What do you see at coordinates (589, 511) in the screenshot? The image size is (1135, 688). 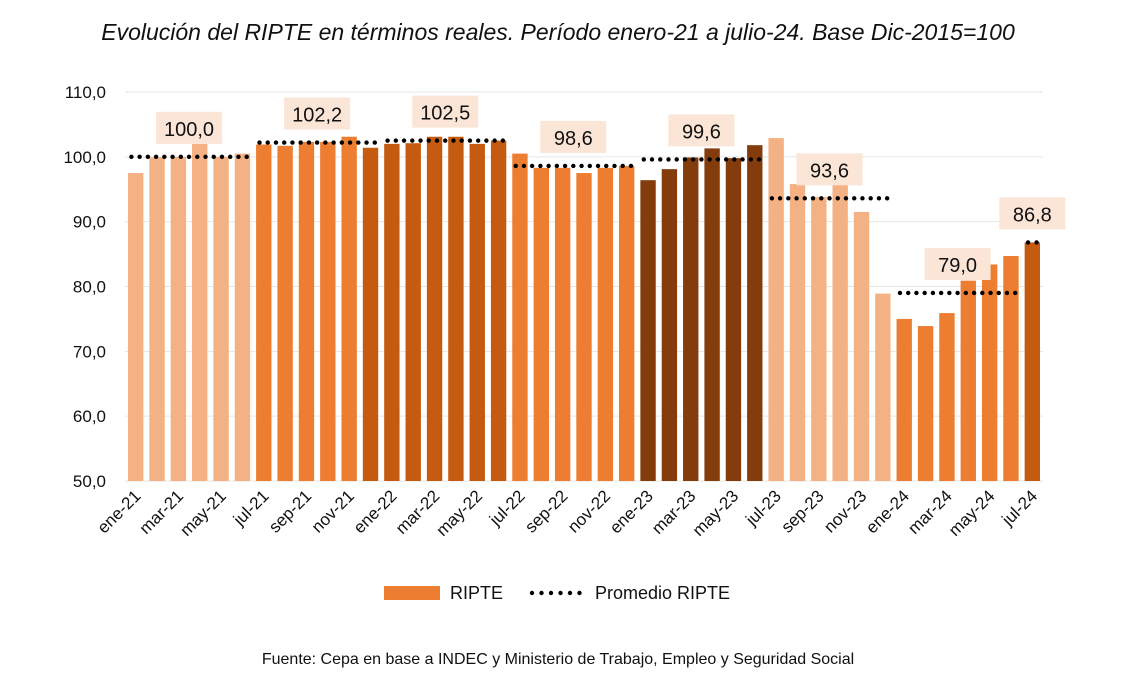 I see `x-tick-label: nov-22` at bounding box center [589, 511].